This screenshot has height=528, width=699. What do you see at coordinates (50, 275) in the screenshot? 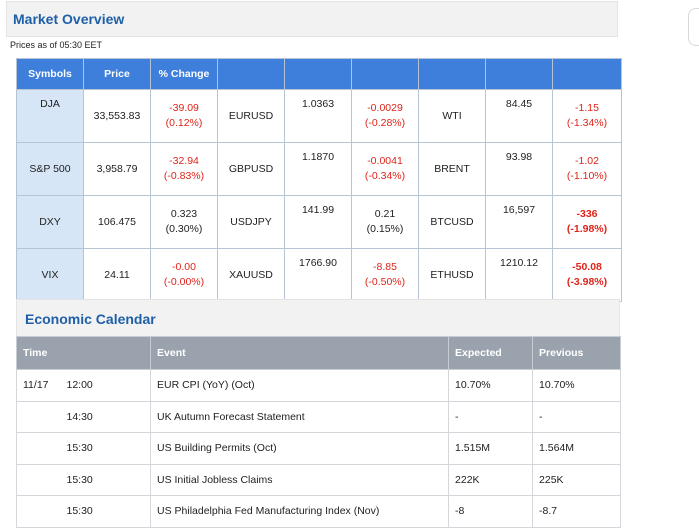
I see `index-symbol: VIX` at bounding box center [50, 275].